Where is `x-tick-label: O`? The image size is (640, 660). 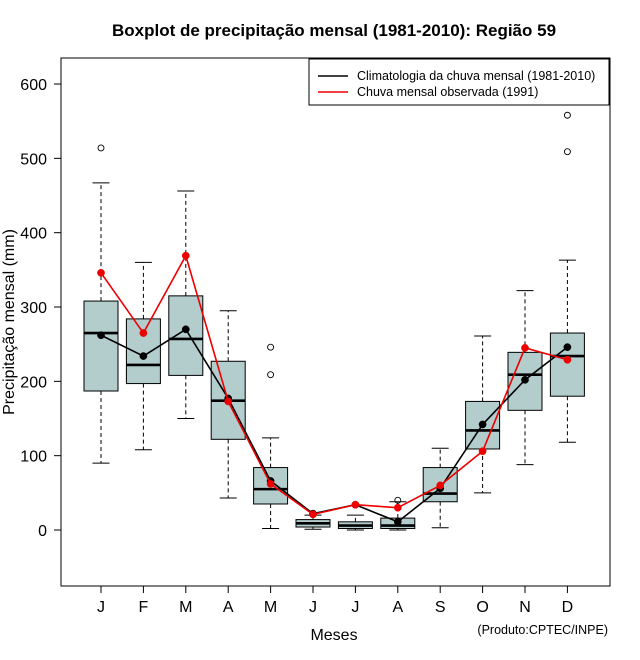 x-tick-label: O is located at coordinates (482, 607).